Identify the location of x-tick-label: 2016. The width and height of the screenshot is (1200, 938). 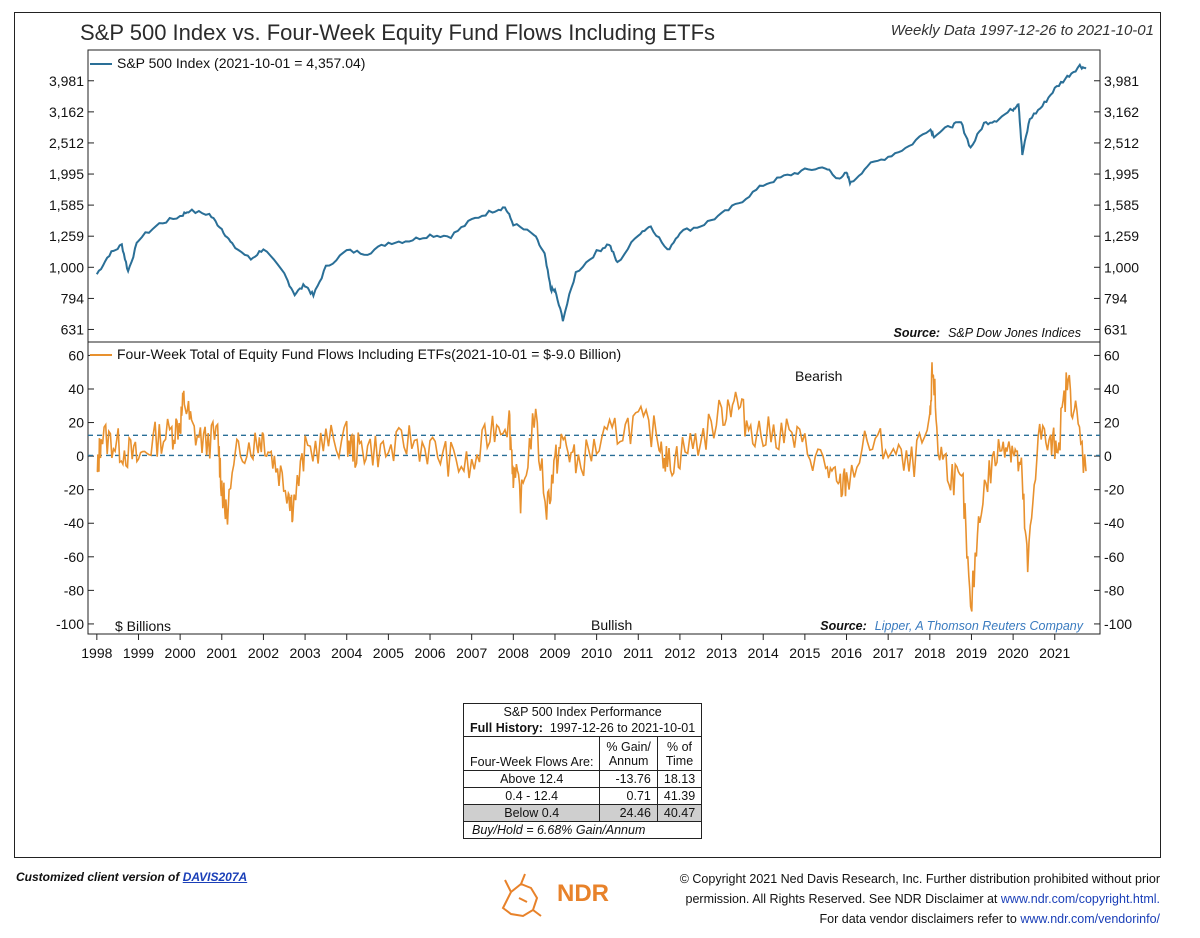
(846, 653).